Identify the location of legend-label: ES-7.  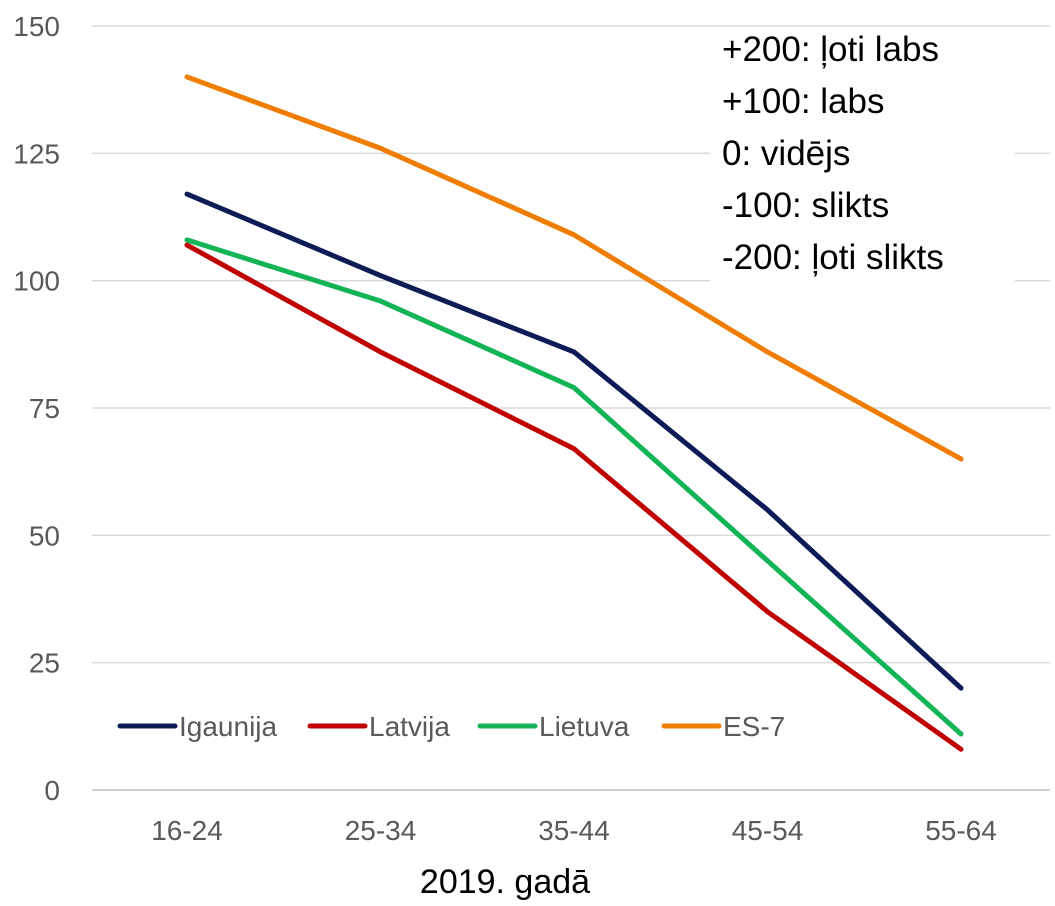
(754, 726).